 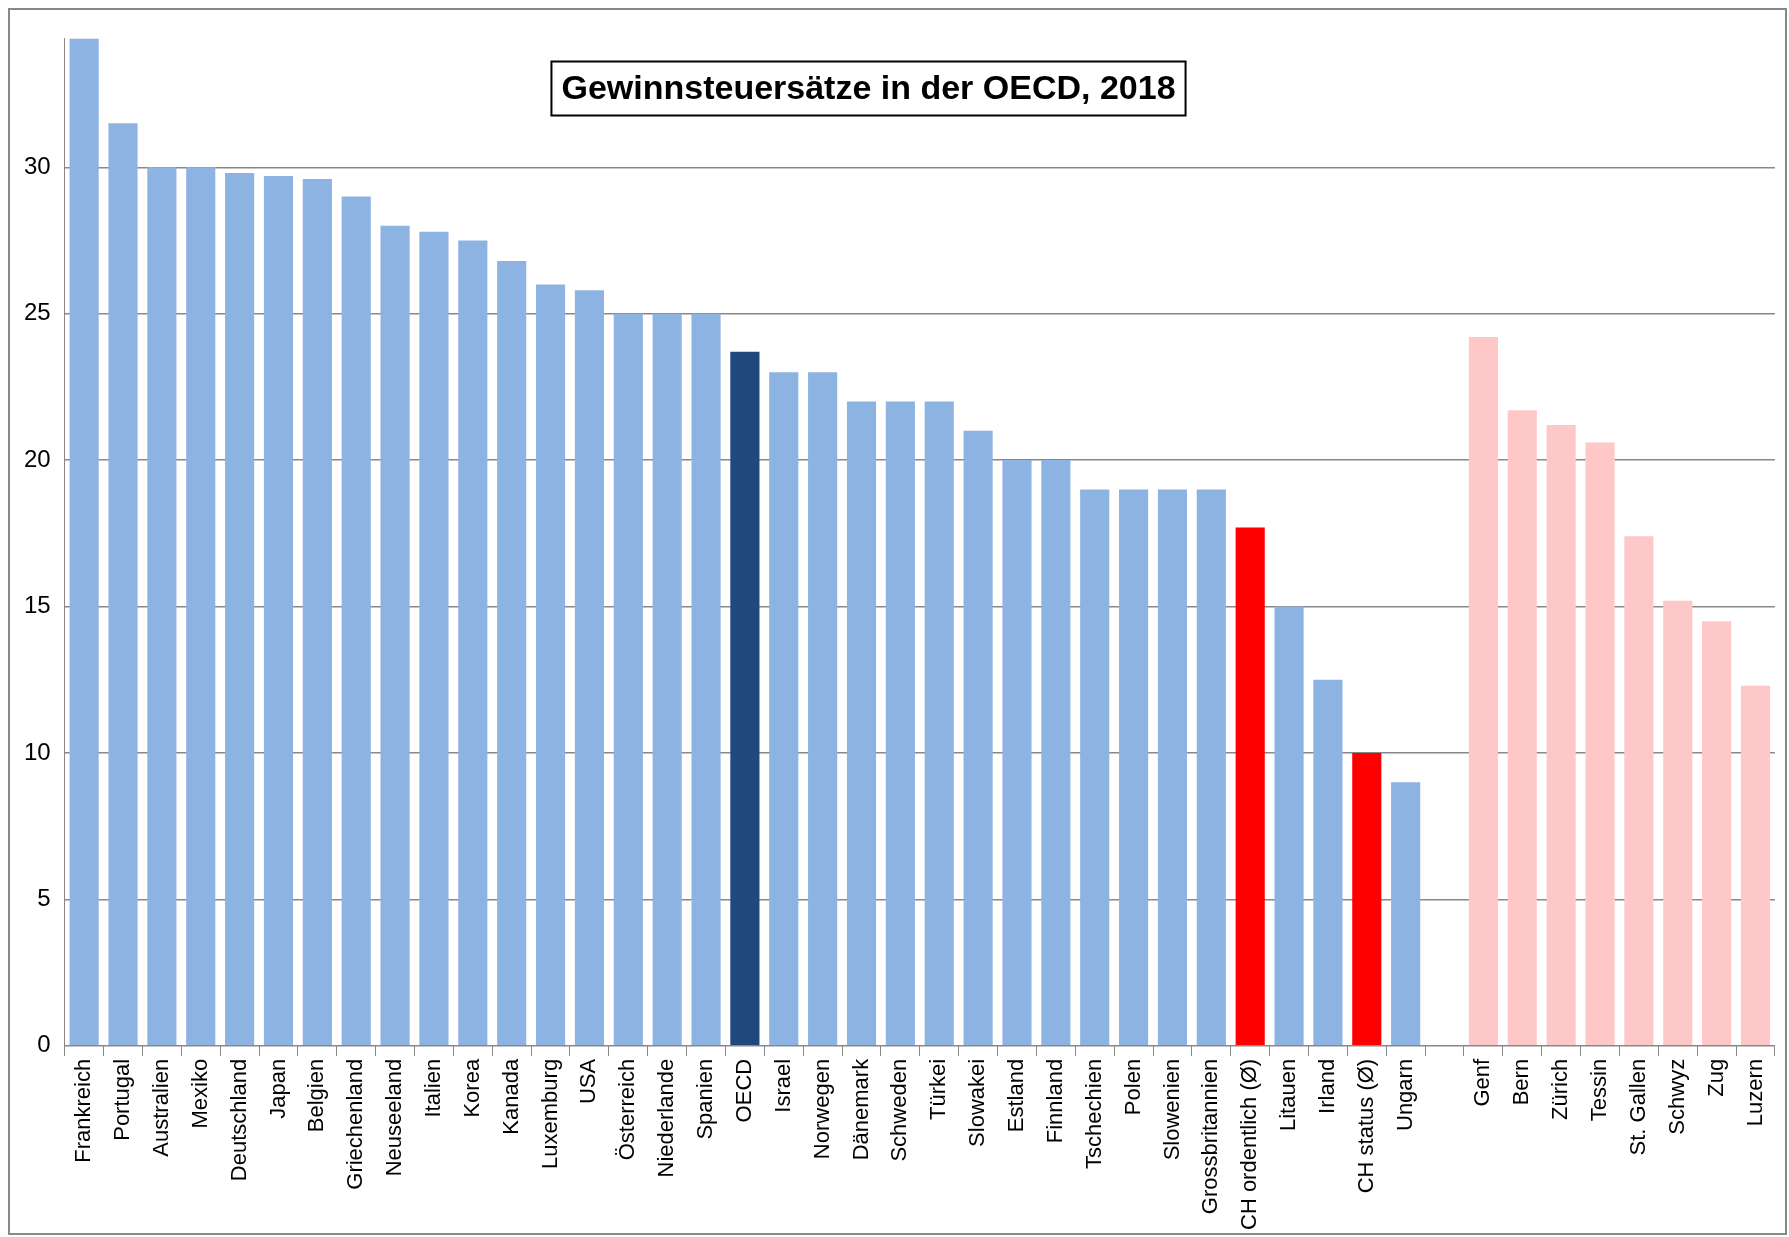 I want to click on x-tick-label: Griechenland, so click(x=355, y=1124).